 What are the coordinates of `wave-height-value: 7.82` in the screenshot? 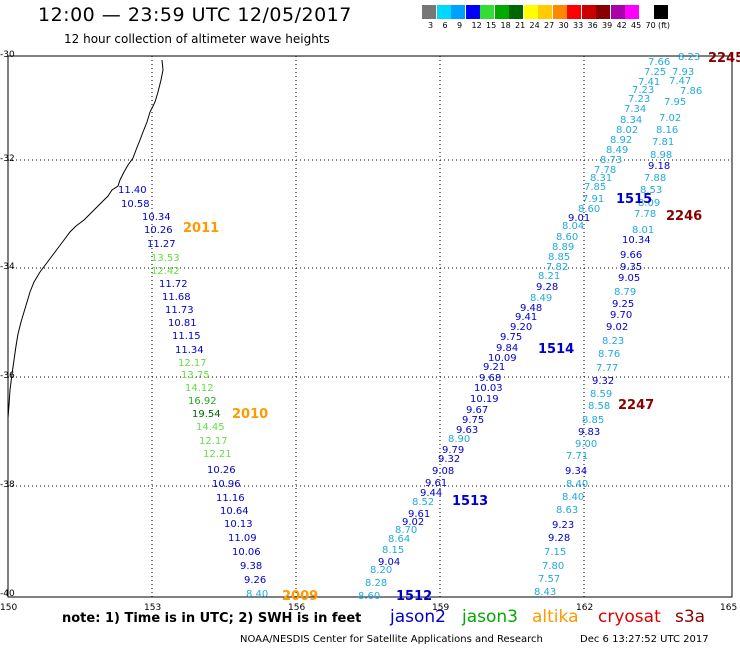 It's located at (557, 267).